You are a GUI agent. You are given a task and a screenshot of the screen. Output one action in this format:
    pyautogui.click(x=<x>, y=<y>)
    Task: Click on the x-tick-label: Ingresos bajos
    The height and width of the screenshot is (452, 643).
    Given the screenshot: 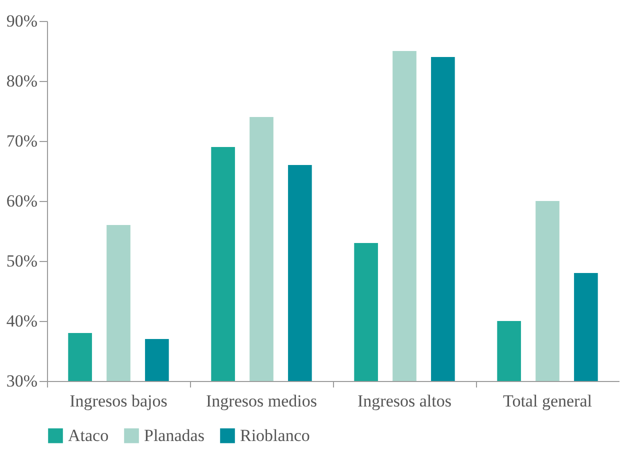 What is the action you would take?
    pyautogui.click(x=119, y=401)
    